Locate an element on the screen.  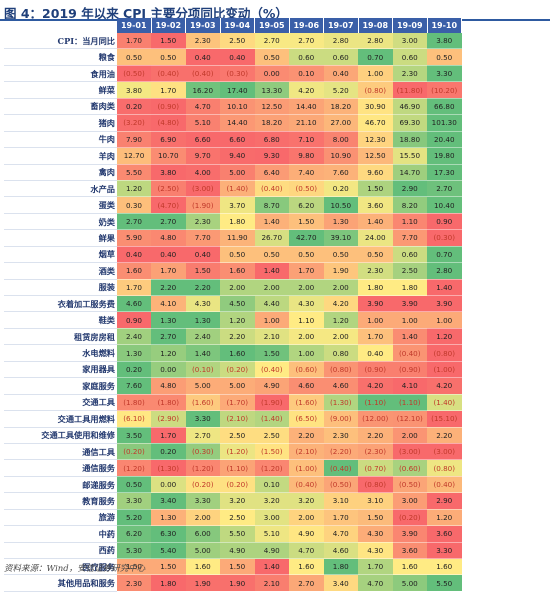
value-cell: (0.20) is located at coordinates (134, 452).